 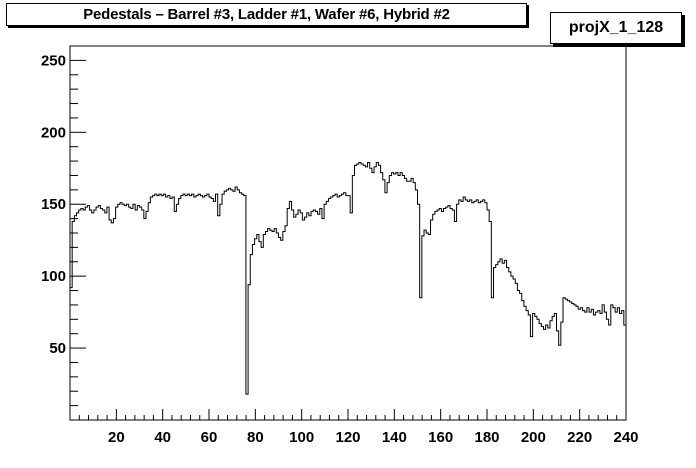 What do you see at coordinates (57, 348) in the screenshot?
I see `y-tick-label: 50` at bounding box center [57, 348].